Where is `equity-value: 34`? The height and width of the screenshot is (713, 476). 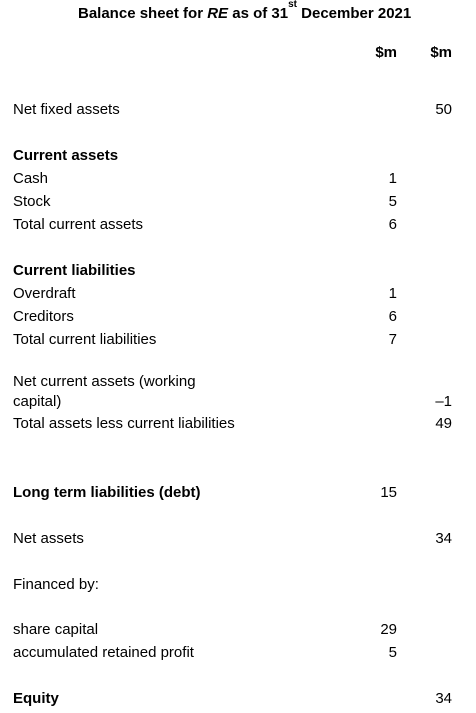
equity-value: 34 is located at coordinates (443, 698).